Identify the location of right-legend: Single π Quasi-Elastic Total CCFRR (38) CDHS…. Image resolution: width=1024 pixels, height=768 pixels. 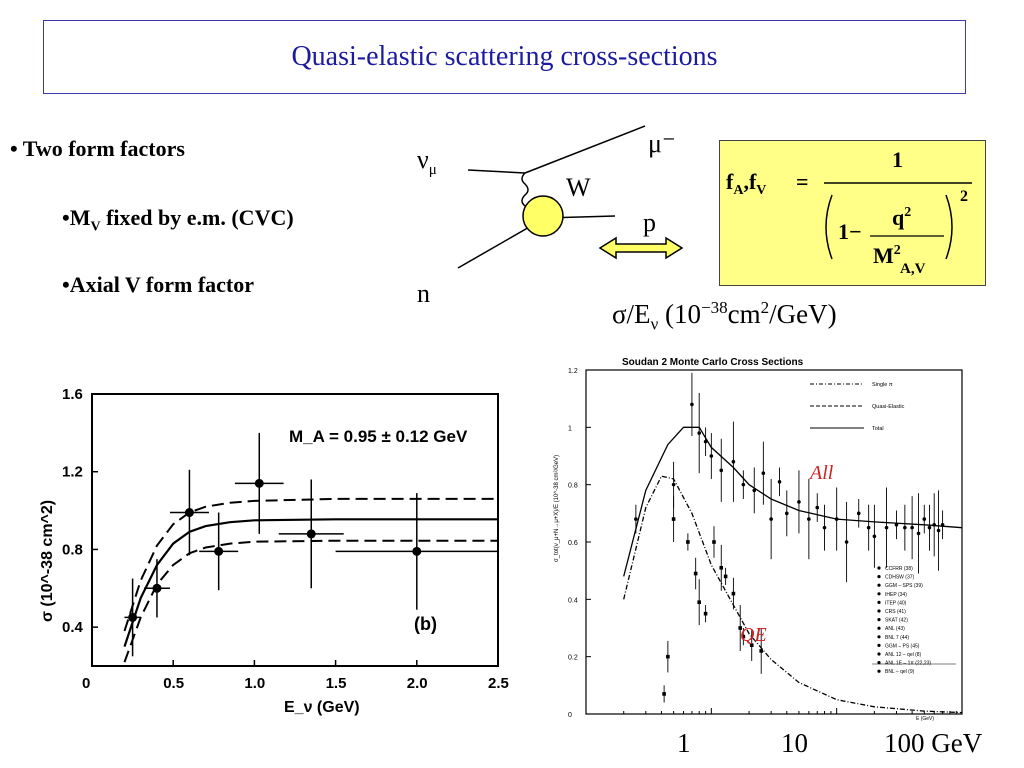
(883, 528).